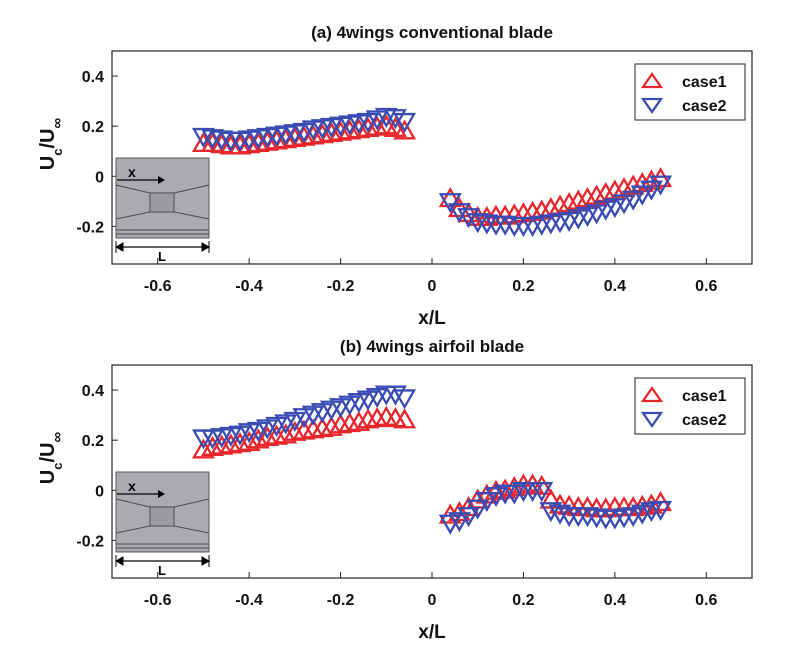  Describe the element at coordinates (704, 82) in the screenshot. I see `legend-label-case1: case1` at that location.